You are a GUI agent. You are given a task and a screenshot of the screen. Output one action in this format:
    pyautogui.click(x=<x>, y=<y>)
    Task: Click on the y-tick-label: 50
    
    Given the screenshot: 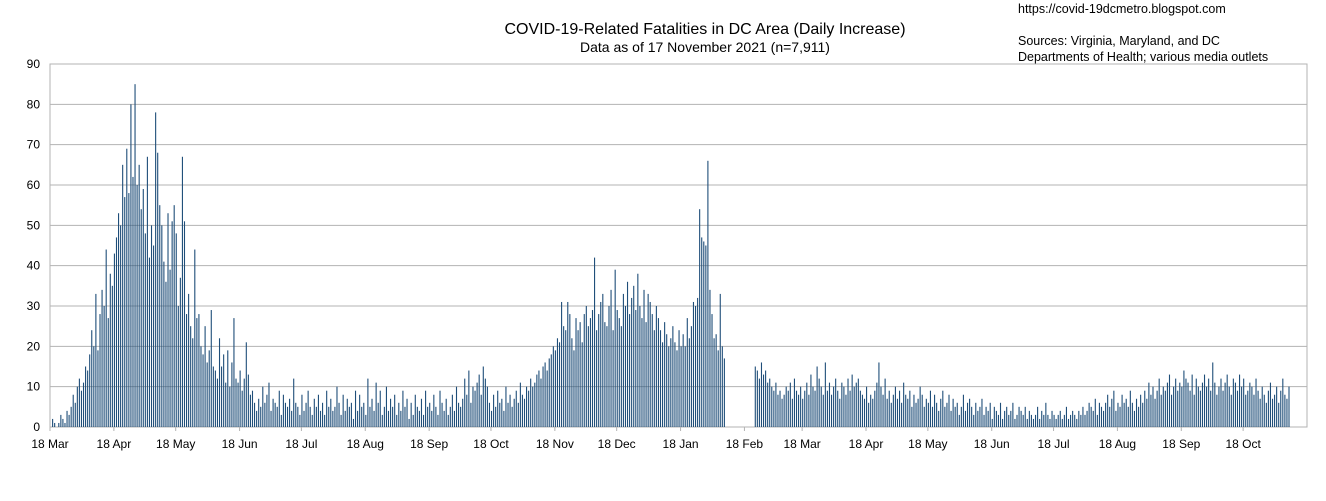 What is the action you would take?
    pyautogui.click(x=34, y=225)
    